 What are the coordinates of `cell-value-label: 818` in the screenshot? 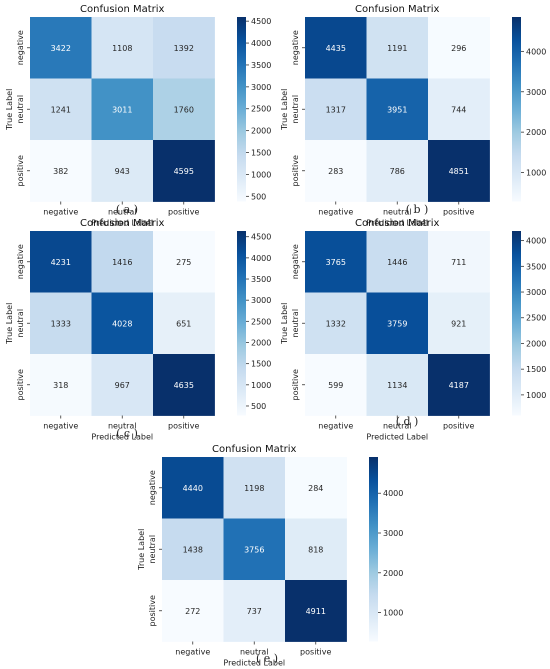 It's located at (315, 549).